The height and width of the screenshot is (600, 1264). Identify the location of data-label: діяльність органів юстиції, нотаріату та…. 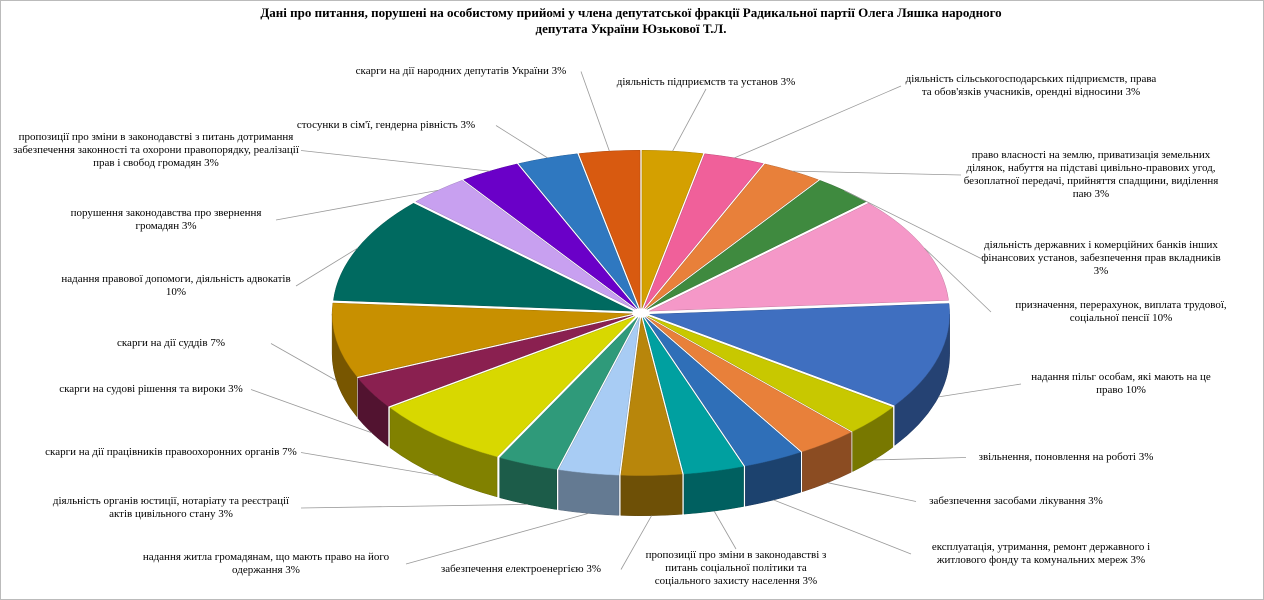
(171, 508).